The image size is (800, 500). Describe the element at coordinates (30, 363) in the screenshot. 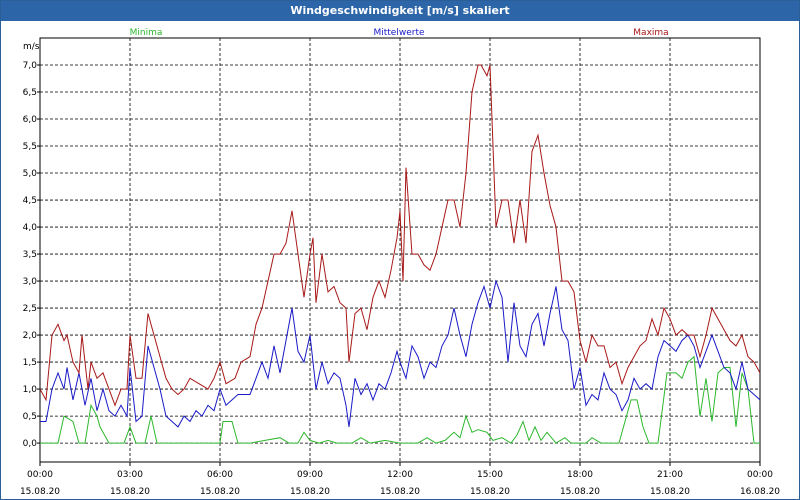

I see `y-tick-label: 1,5` at that location.